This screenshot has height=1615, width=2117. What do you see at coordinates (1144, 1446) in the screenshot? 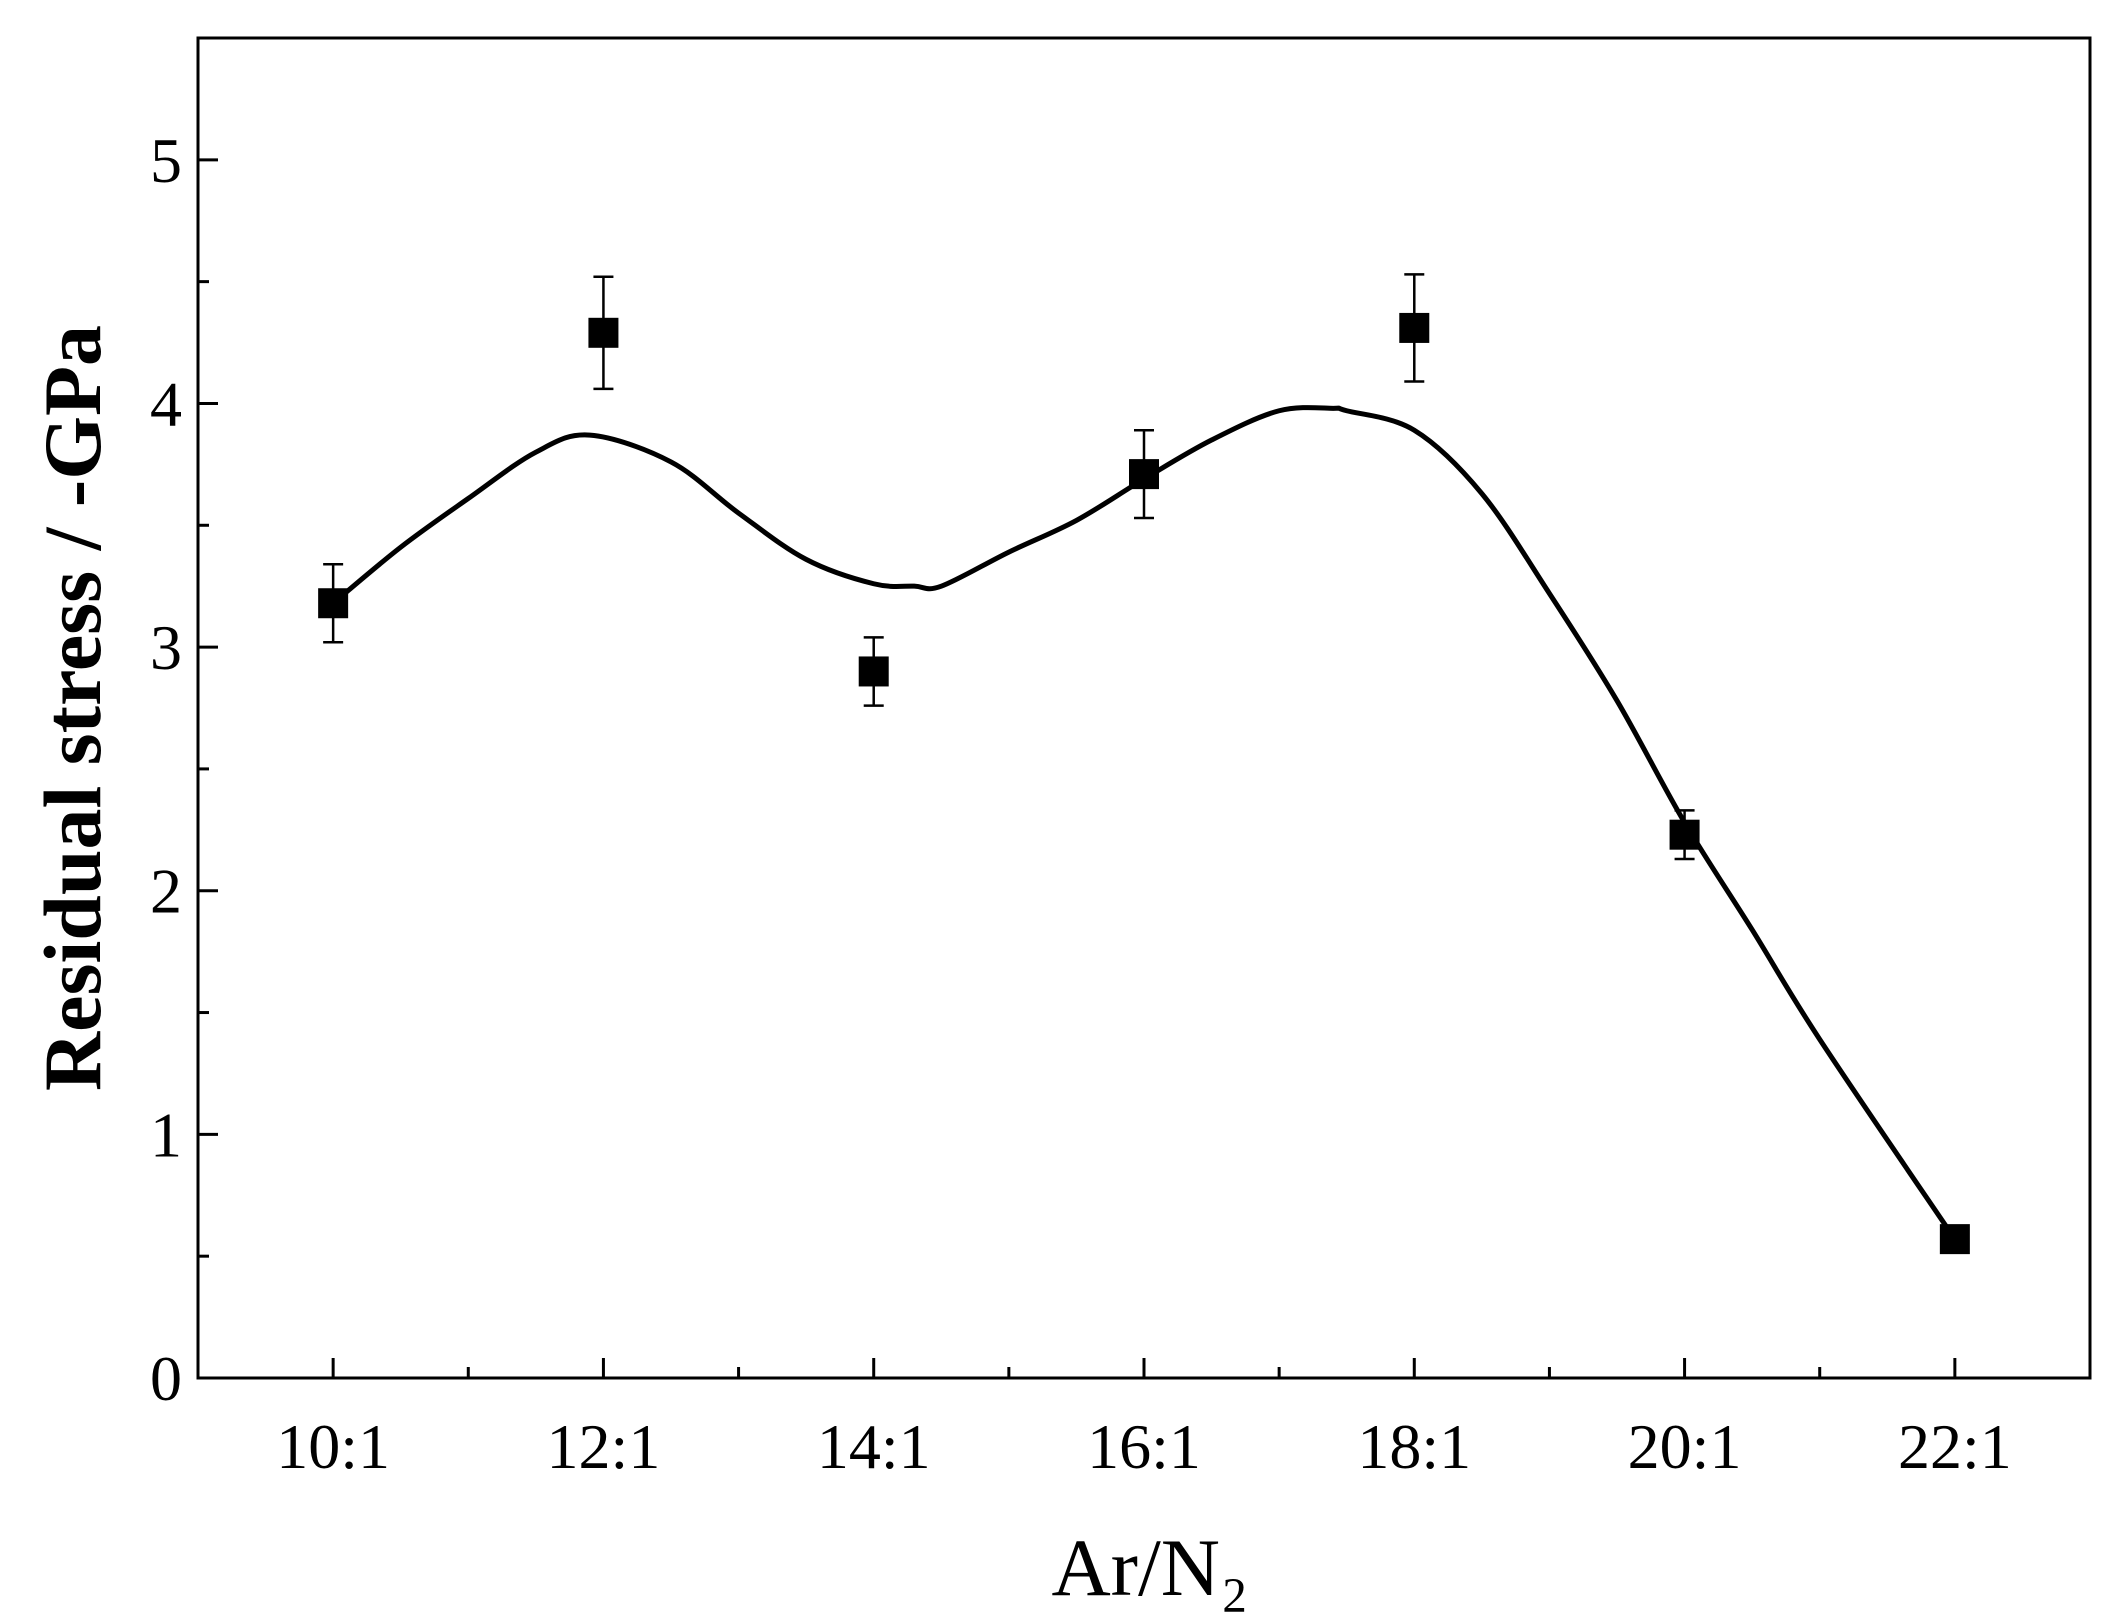
I see `x-tick-label: 16:1` at bounding box center [1144, 1446].